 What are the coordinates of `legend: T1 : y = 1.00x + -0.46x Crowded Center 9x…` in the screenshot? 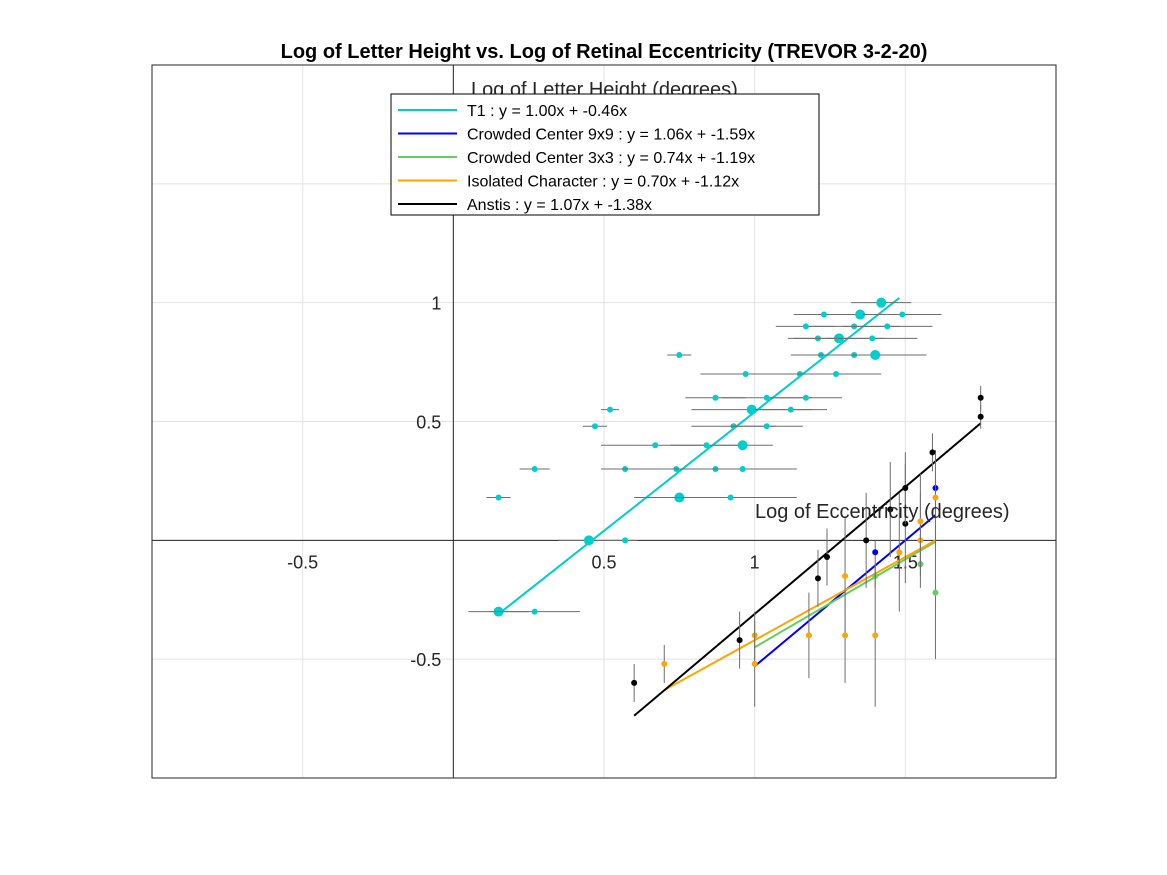 It's located at (605, 154).